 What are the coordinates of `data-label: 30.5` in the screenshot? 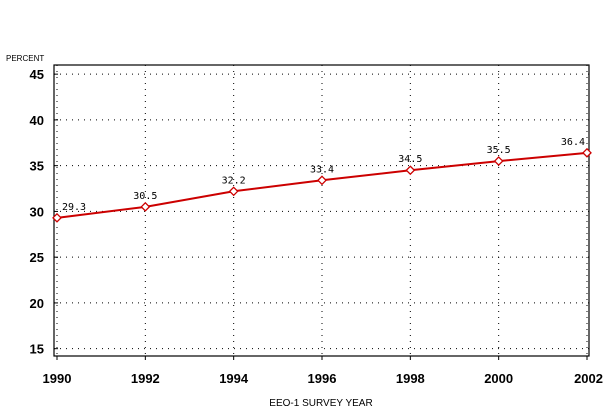 It's located at (145, 196).